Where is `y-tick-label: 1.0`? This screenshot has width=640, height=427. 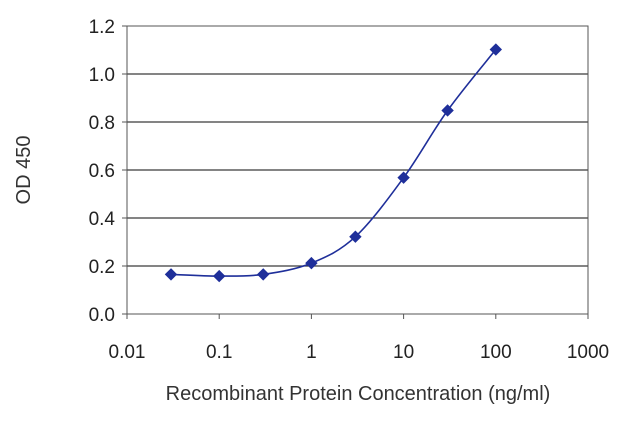 y-tick-label: 1.0 is located at coordinates (102, 75).